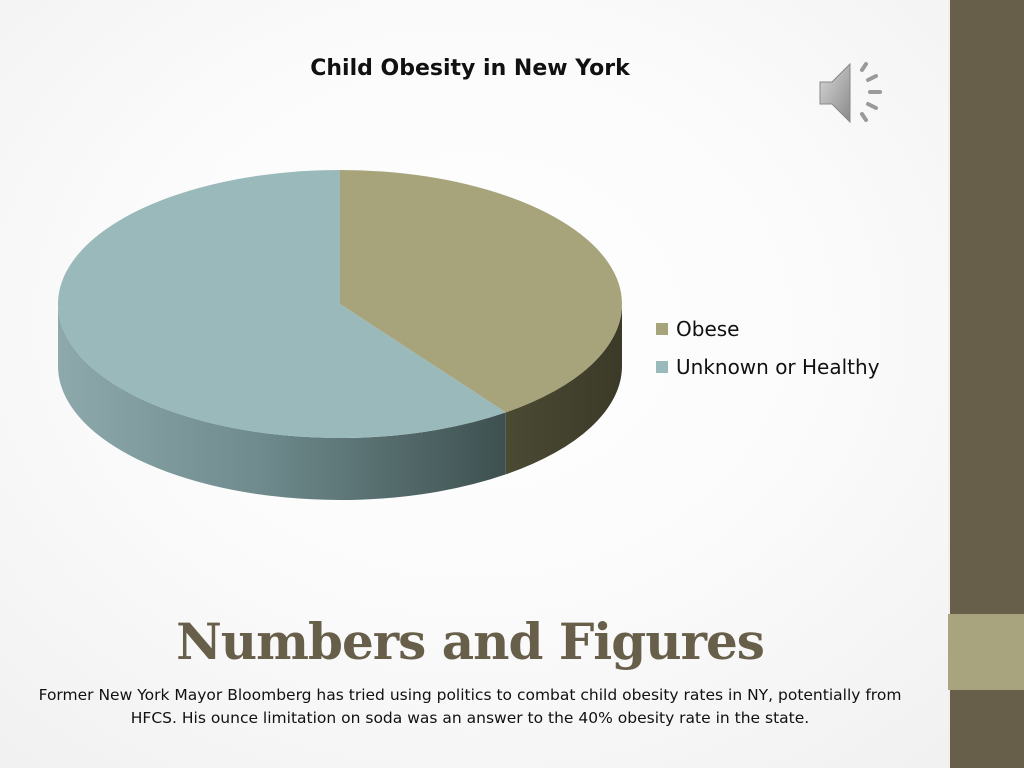  Describe the element at coordinates (986, 652) in the screenshot. I see `sidebar-accent-block` at that location.